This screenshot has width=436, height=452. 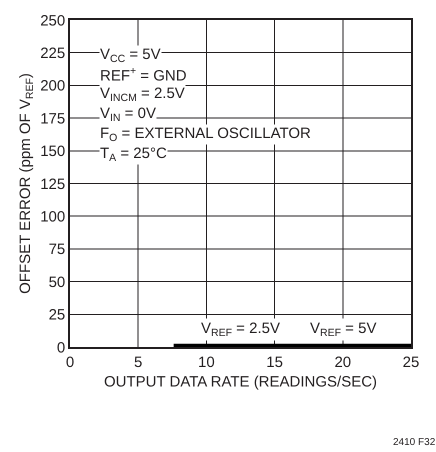 I want to click on x-tick-label: 5, so click(x=138, y=362).